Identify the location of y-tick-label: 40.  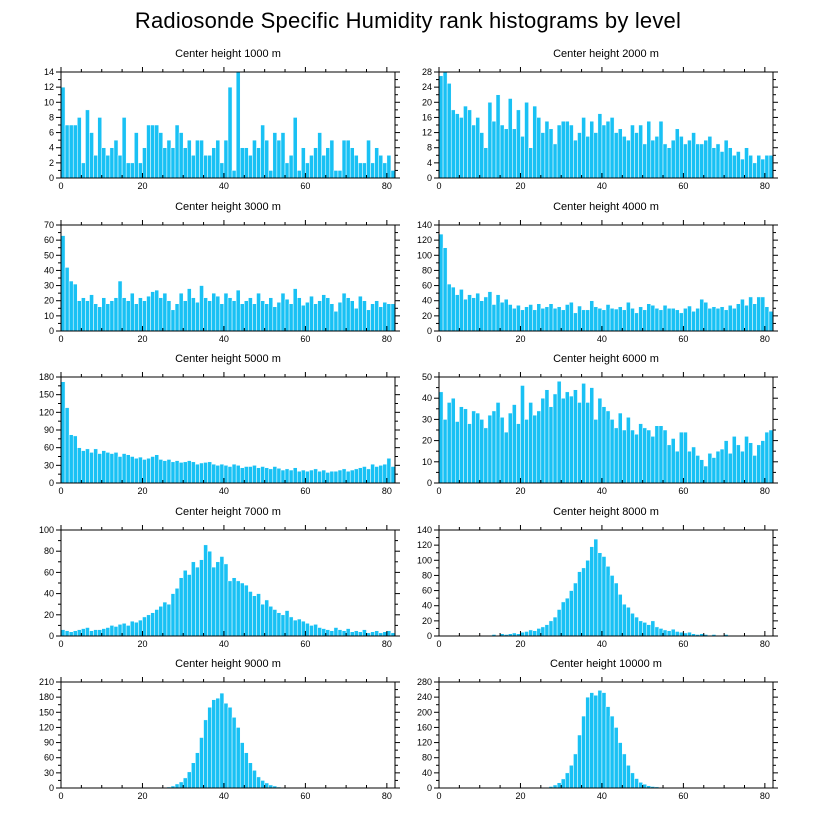
(49, 594).